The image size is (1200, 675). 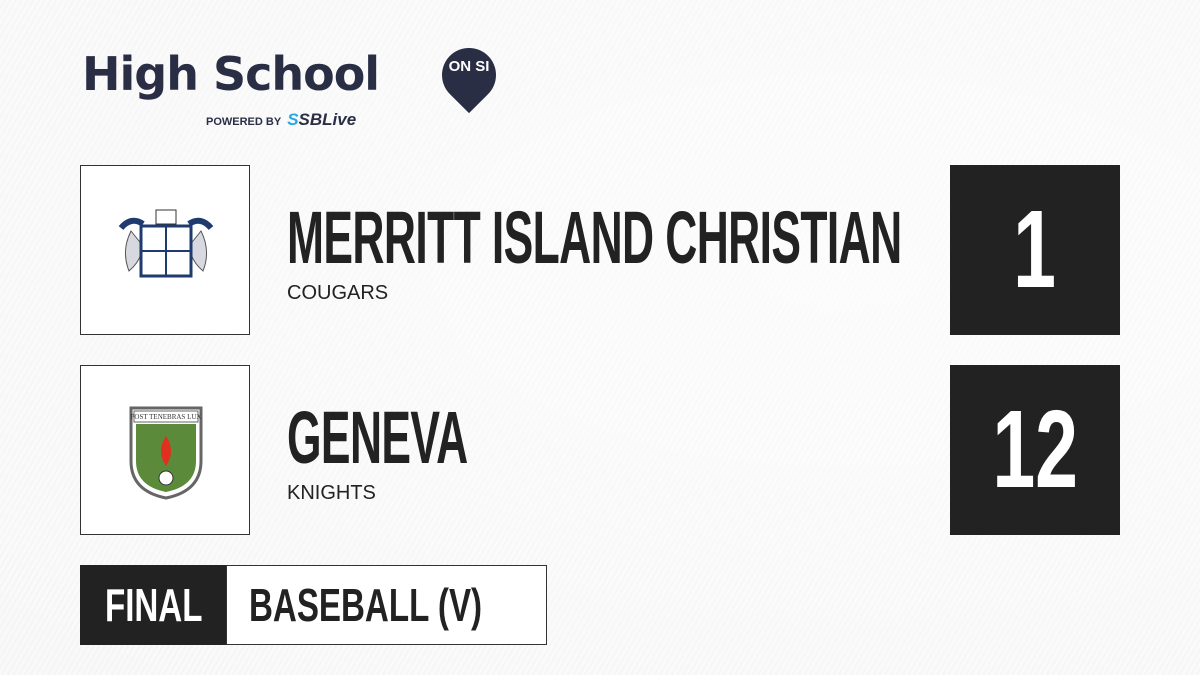 I want to click on game-status: FINAL, so click(x=153, y=605).